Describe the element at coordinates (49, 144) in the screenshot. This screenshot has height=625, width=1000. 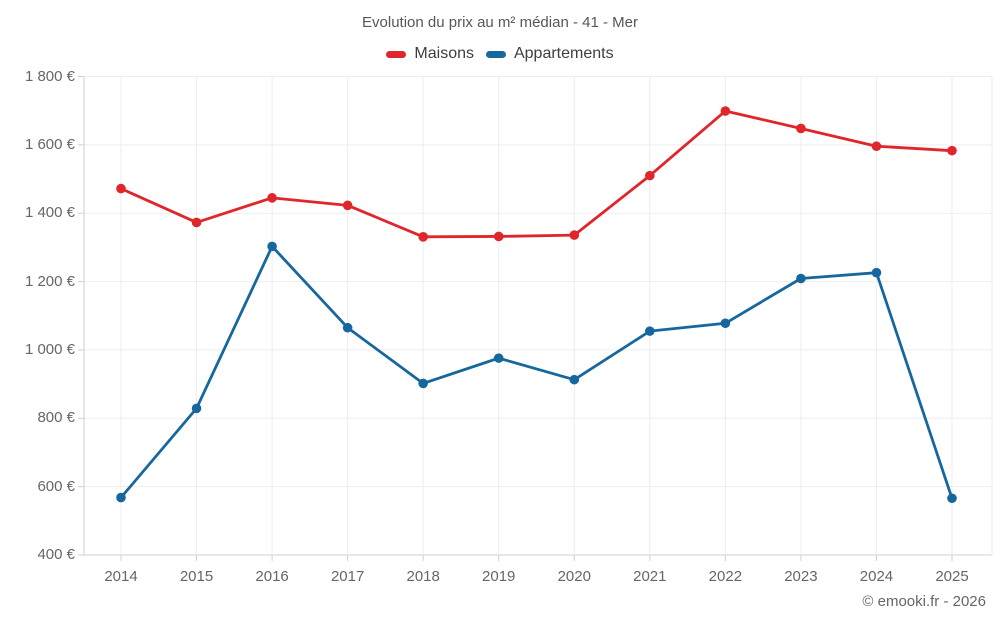
I see `y-axis-label: 1 600 €` at that location.